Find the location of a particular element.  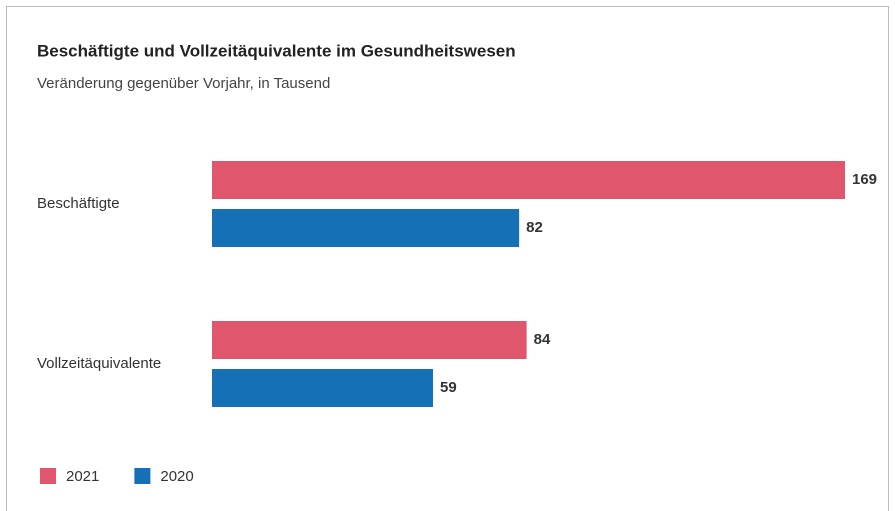

value-label: 82 is located at coordinates (534, 227).